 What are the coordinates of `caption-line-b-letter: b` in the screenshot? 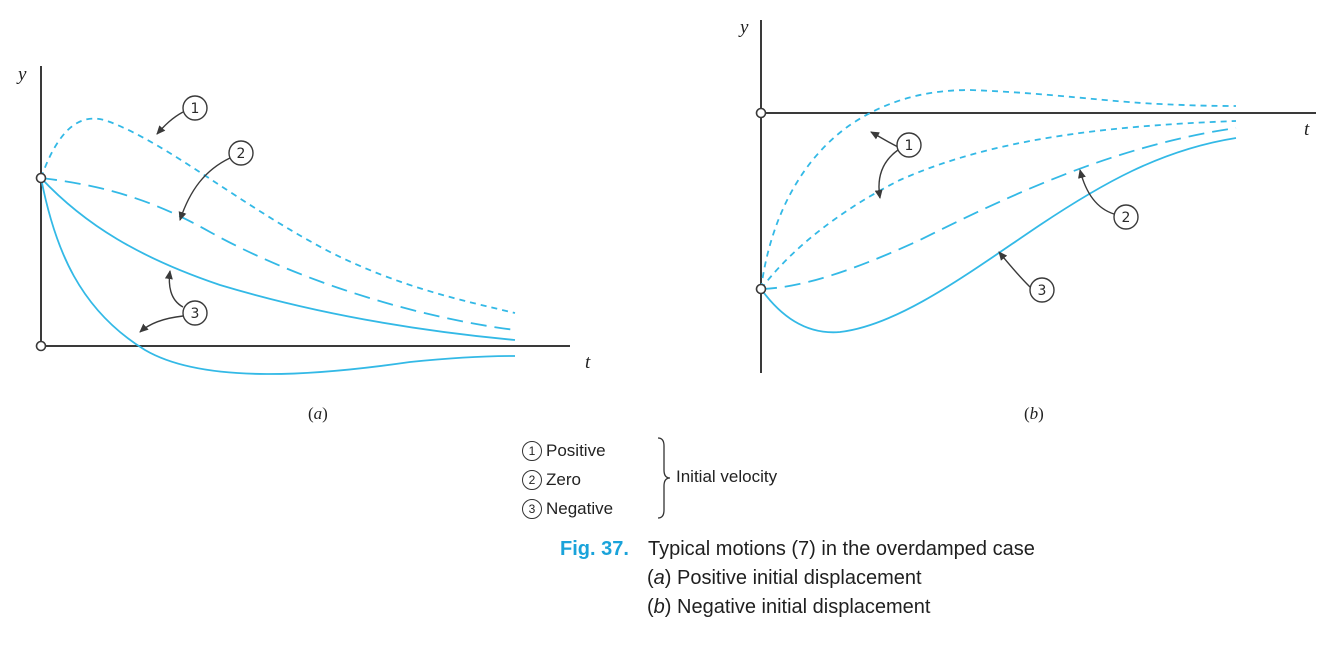 It's located at (659, 607).